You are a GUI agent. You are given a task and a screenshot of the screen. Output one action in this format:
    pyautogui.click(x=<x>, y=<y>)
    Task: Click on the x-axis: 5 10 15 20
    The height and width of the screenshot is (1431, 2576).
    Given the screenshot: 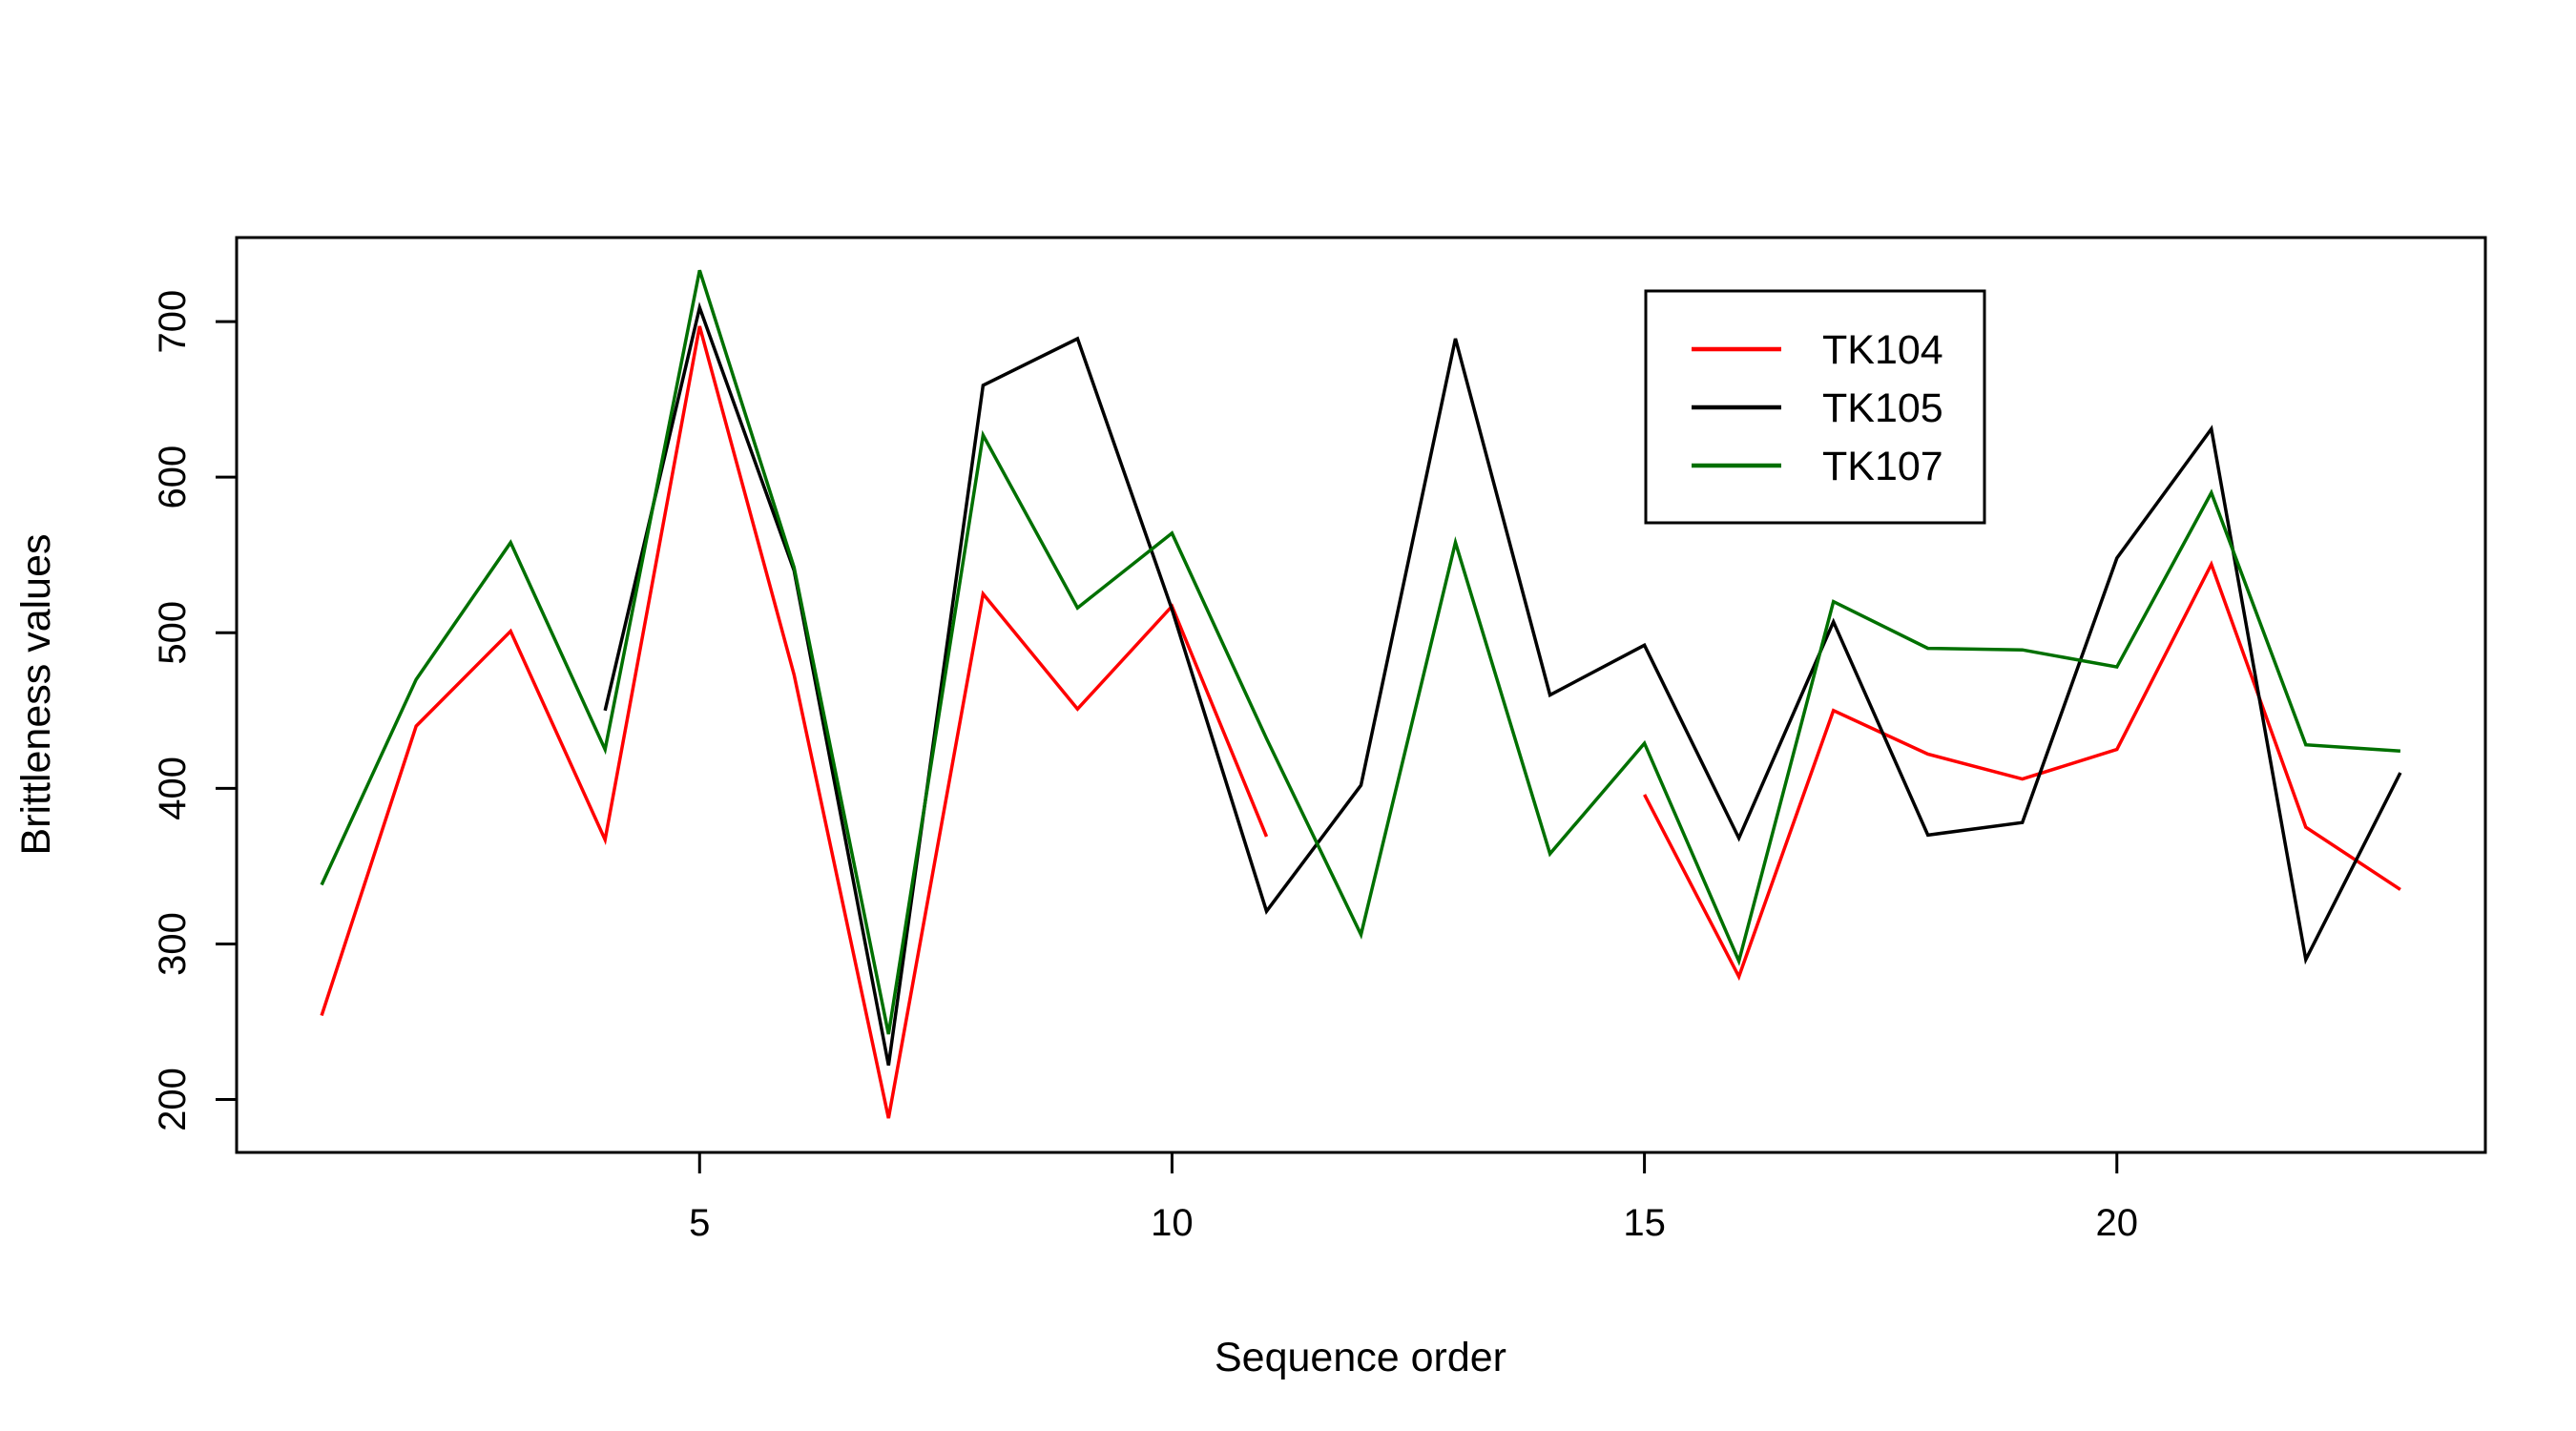 What is the action you would take?
    pyautogui.click(x=1413, y=1198)
    